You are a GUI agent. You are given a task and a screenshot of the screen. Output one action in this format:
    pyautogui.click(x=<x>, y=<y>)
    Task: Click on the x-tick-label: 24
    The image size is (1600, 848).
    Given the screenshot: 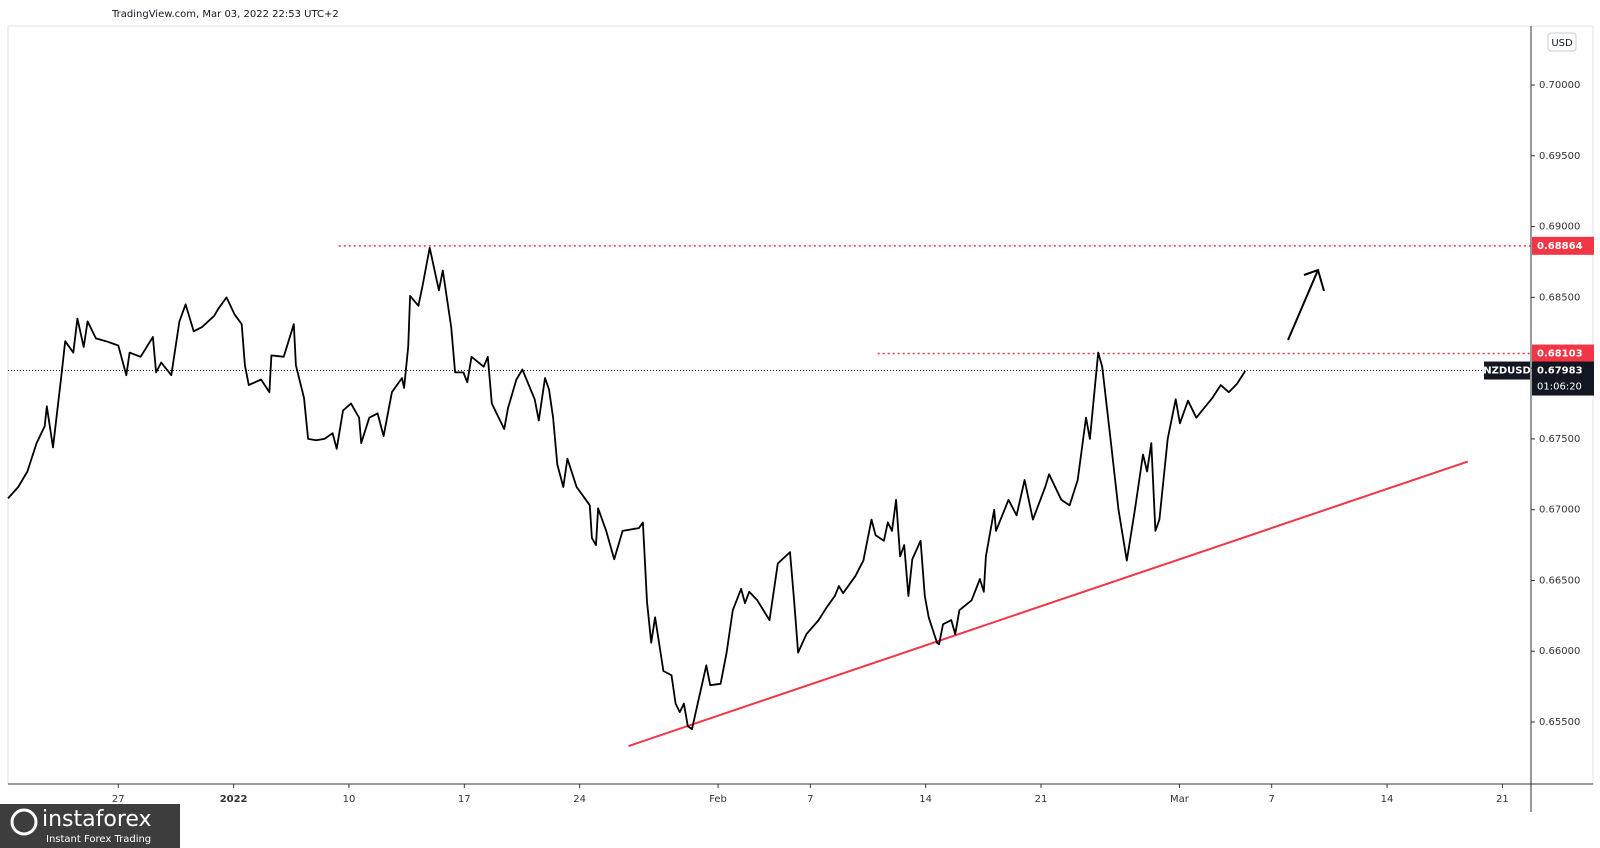 What is the action you would take?
    pyautogui.click(x=579, y=799)
    